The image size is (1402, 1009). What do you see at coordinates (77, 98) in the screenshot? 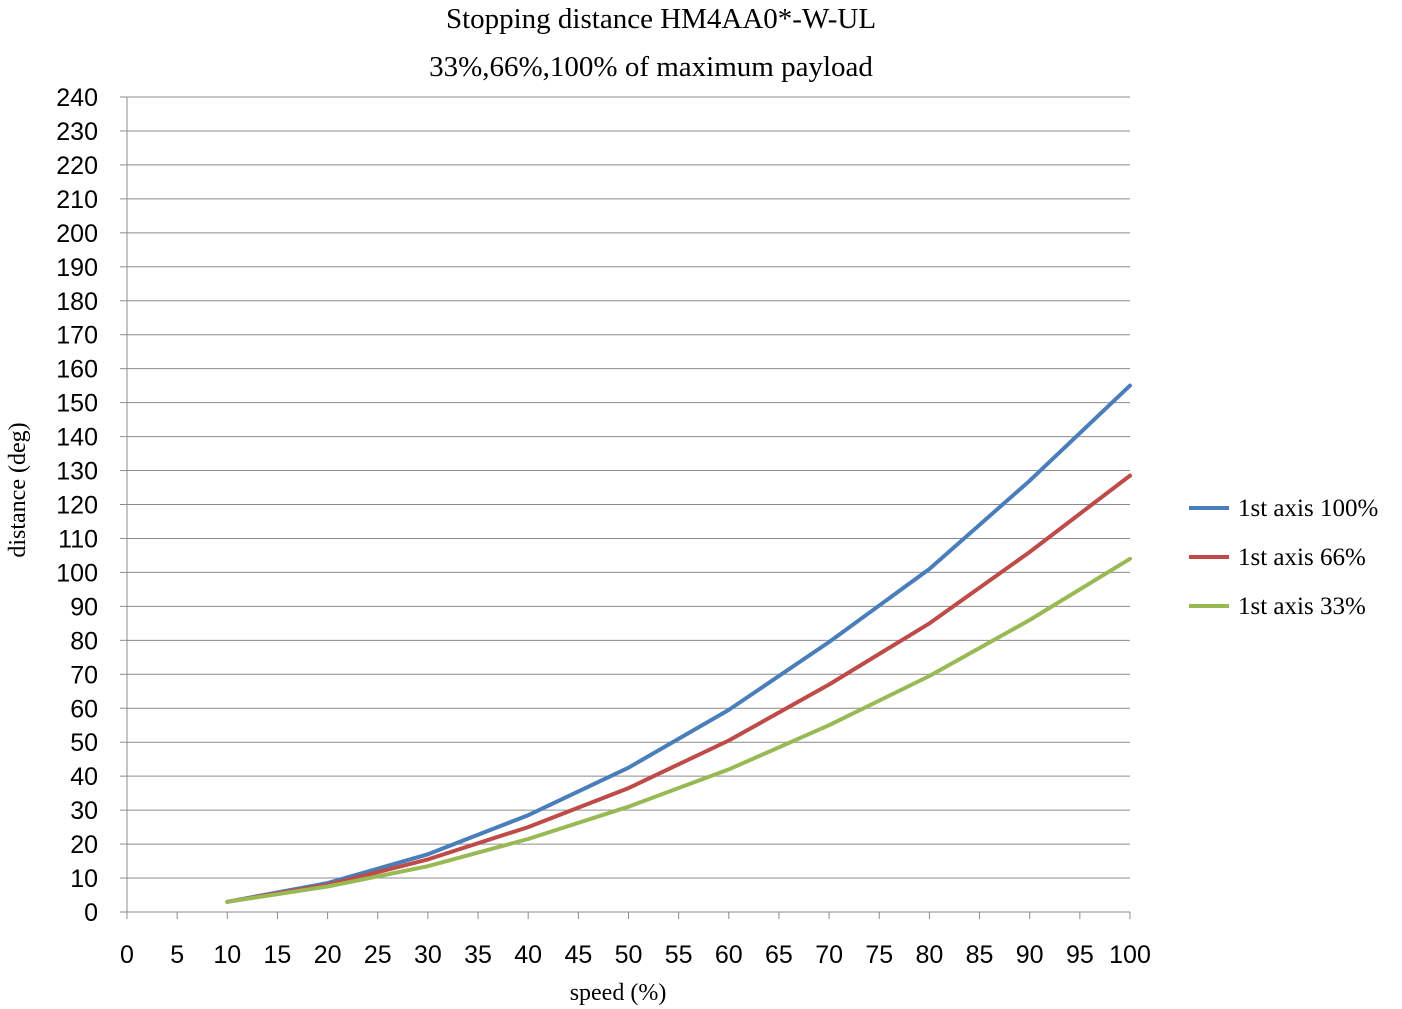
I see `y-tick-label: 240` at bounding box center [77, 98].